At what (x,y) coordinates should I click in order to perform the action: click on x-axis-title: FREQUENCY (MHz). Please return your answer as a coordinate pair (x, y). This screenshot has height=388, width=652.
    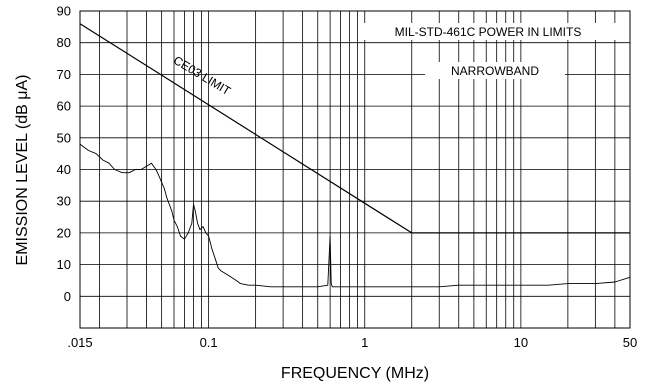
    Looking at the image, I should click on (355, 373).